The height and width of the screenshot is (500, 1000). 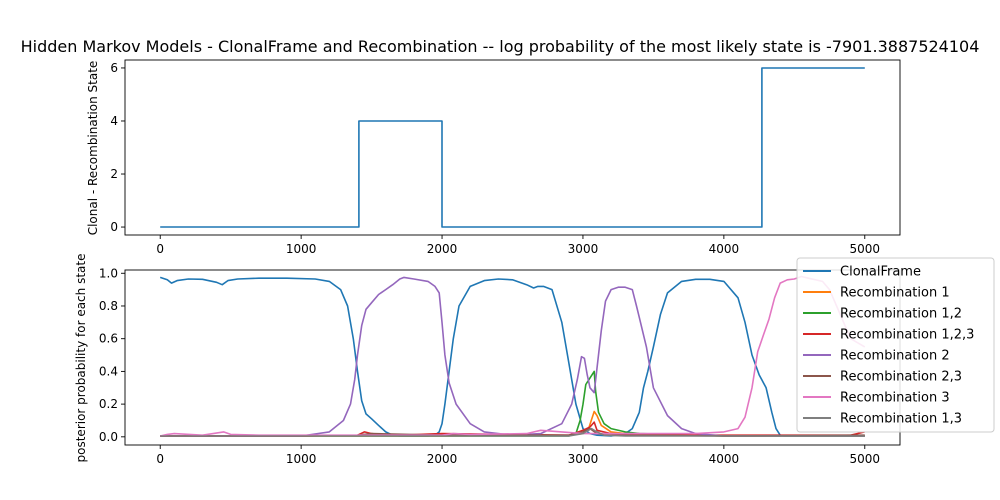 What do you see at coordinates (724, 249) in the screenshot?
I see `top-x-tick-label: 4000` at bounding box center [724, 249].